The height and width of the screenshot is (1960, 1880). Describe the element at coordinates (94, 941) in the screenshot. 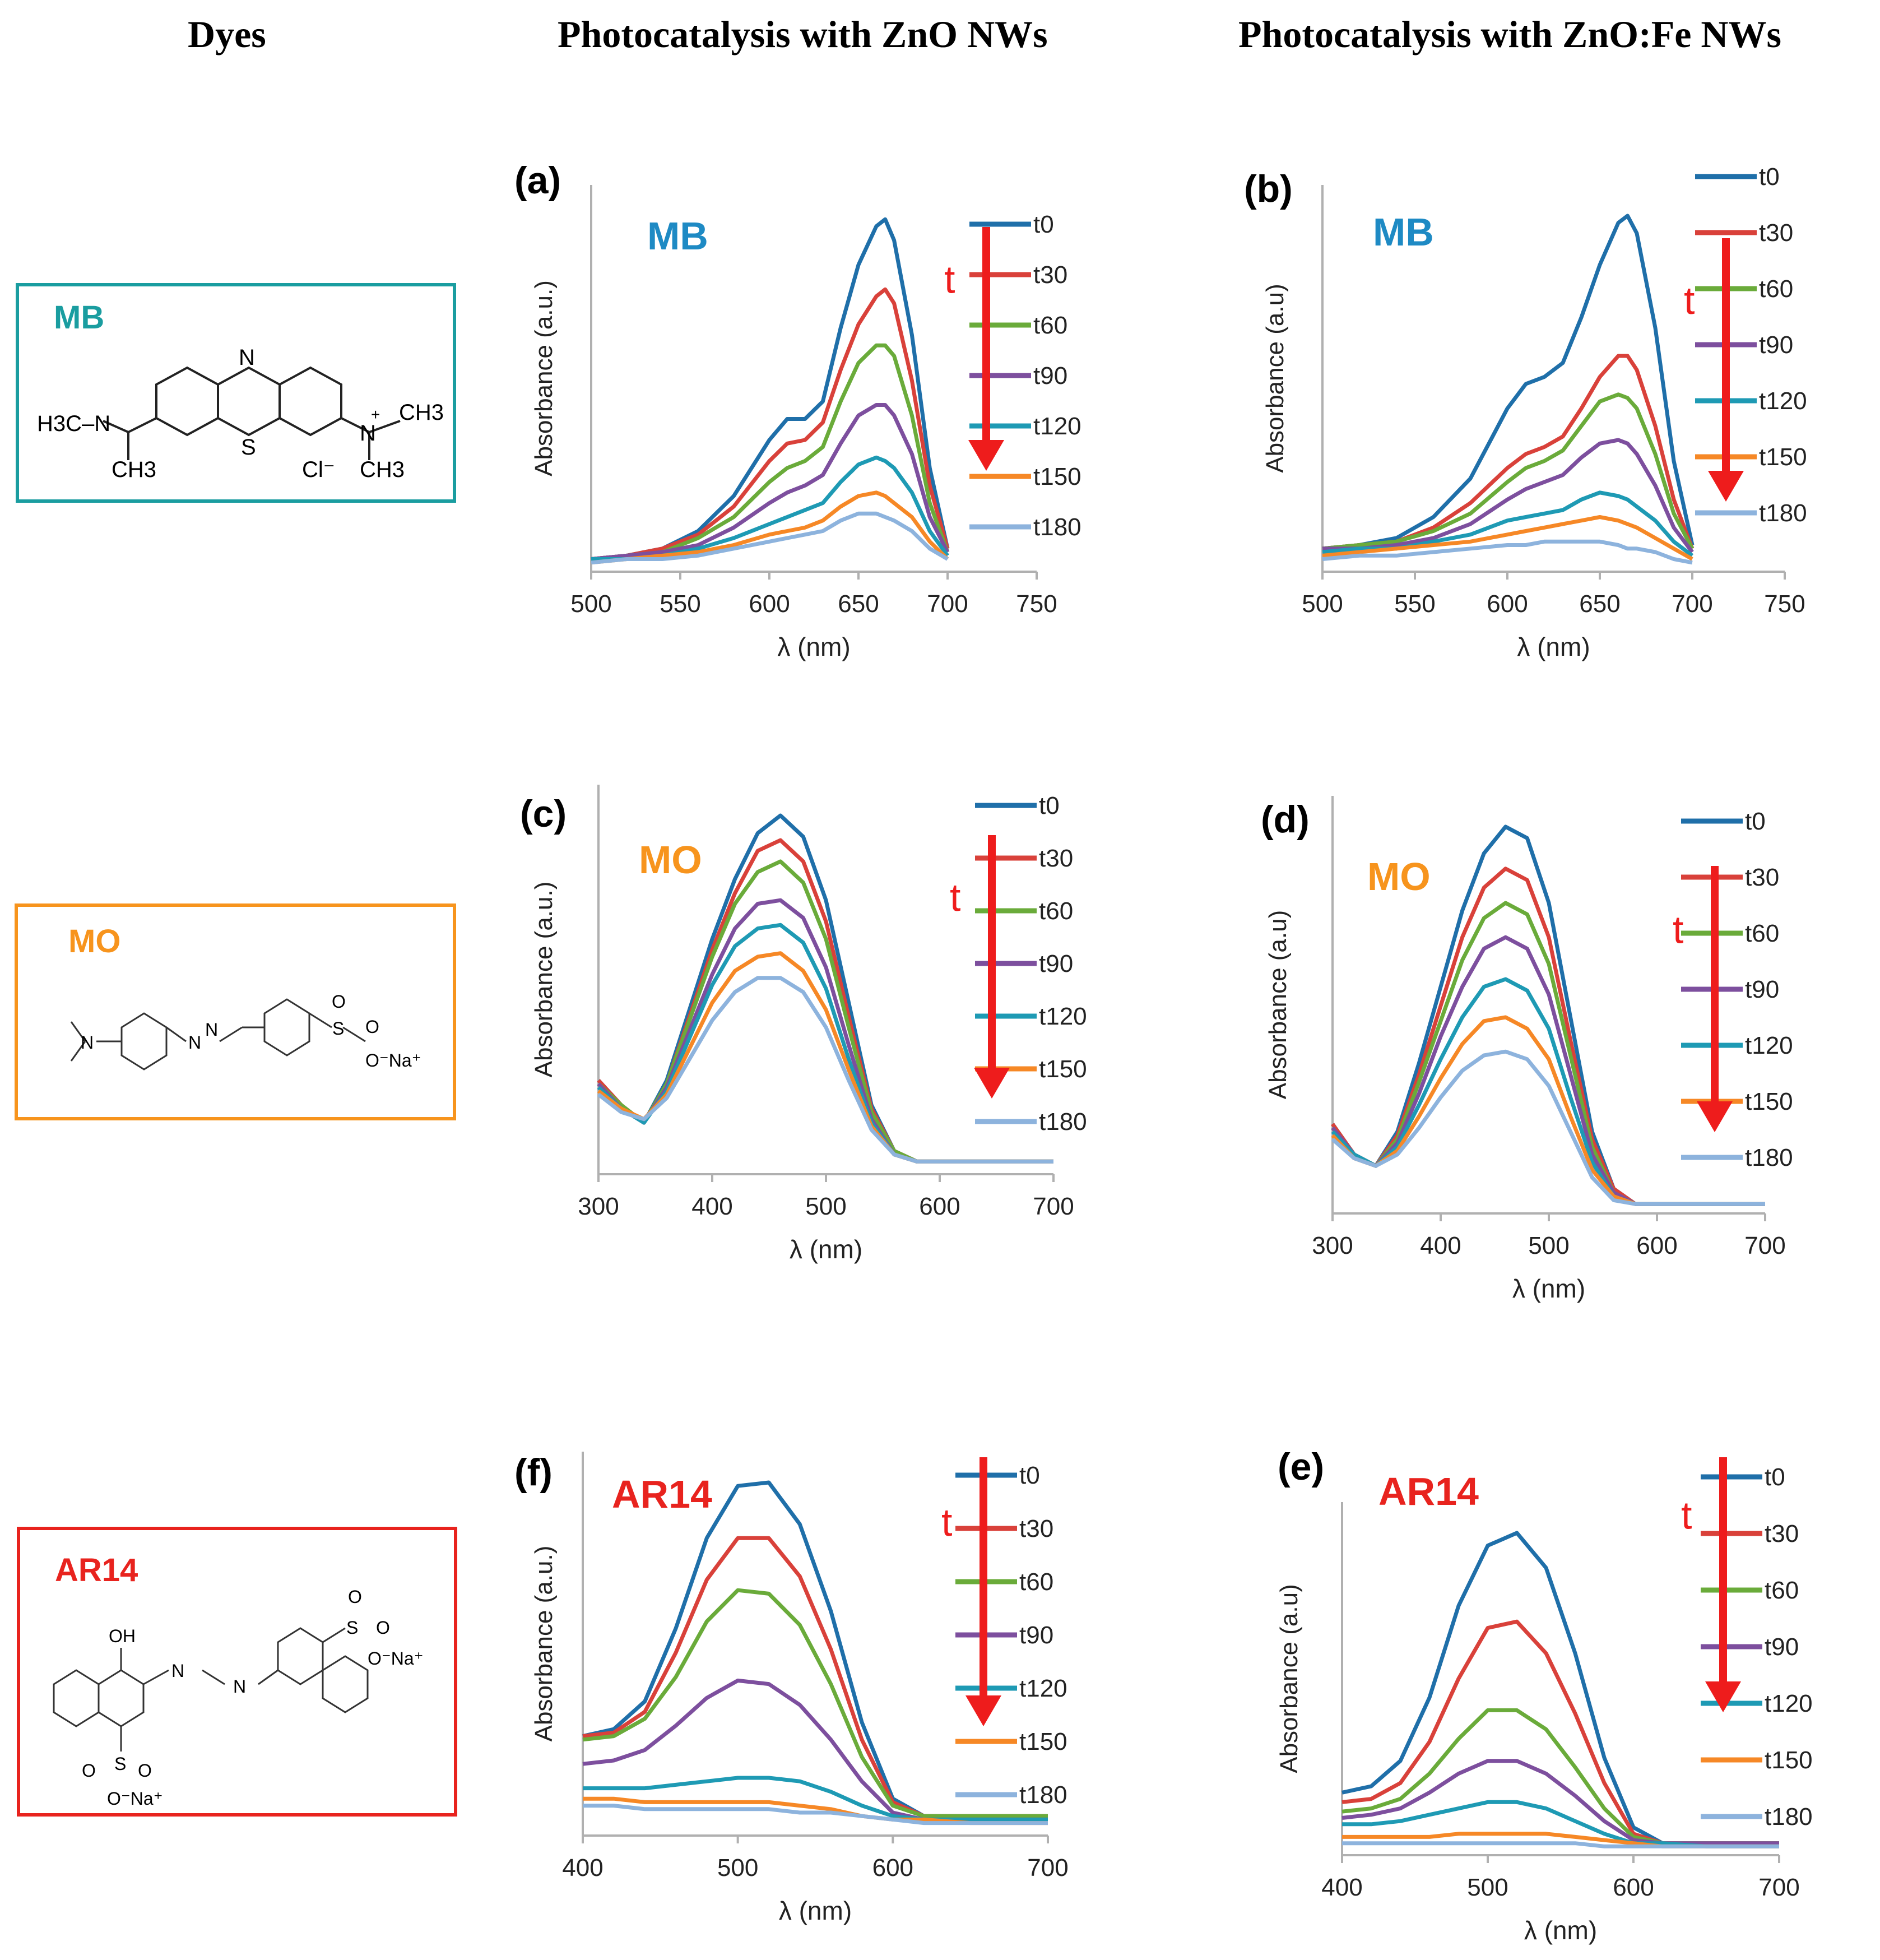

I see `dye-name-mo: MO` at that location.